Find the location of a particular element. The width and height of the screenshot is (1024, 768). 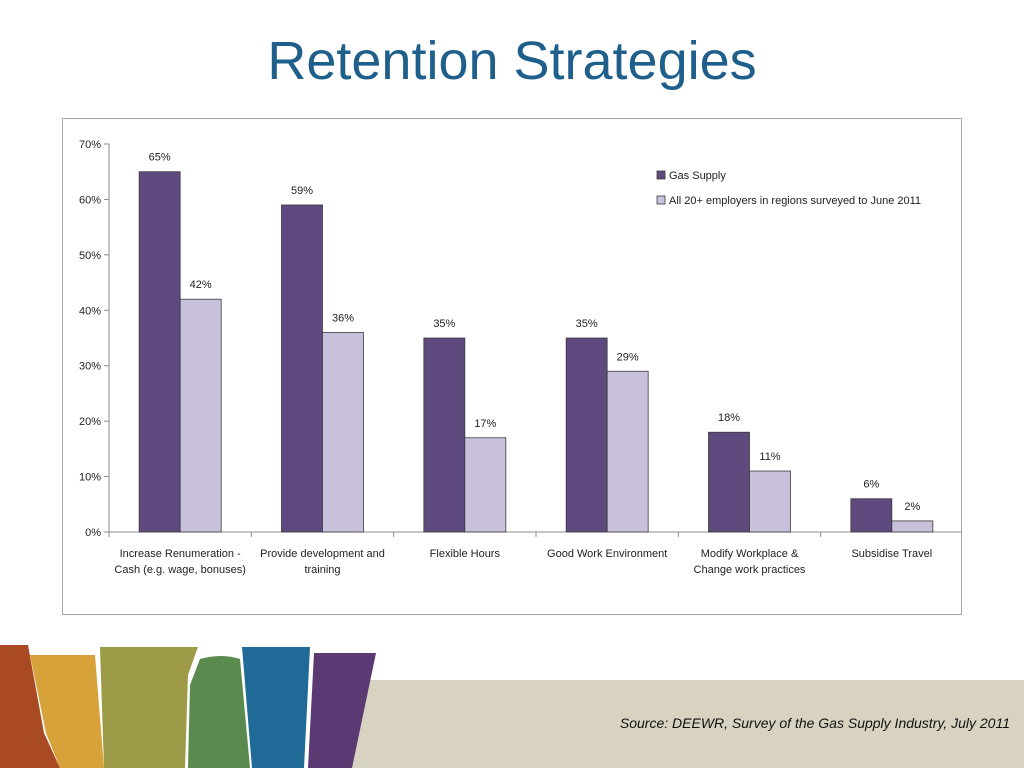

x-tick-label: Cash (e.g. wage, bonuses) is located at coordinates (179, 570).